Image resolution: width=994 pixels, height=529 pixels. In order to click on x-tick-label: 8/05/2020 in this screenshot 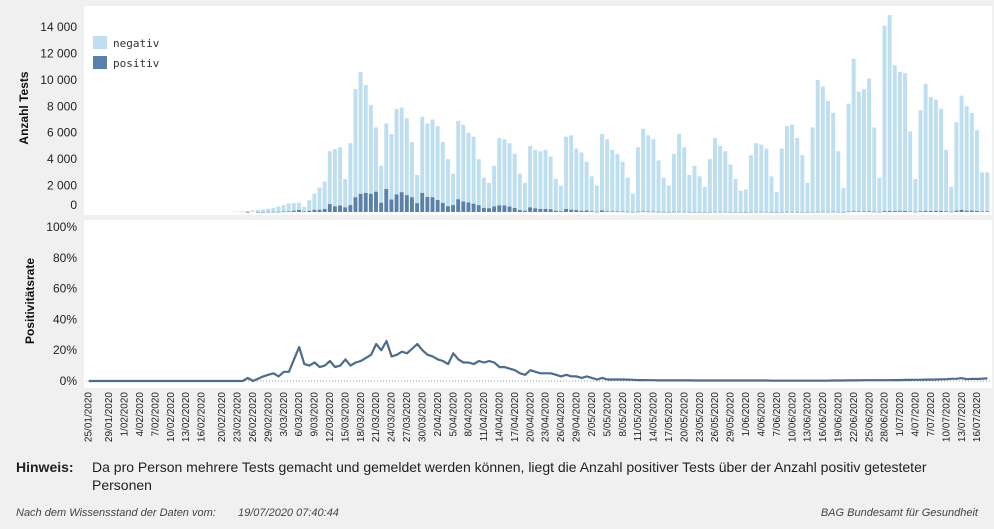, I will do `click(623, 414)`.